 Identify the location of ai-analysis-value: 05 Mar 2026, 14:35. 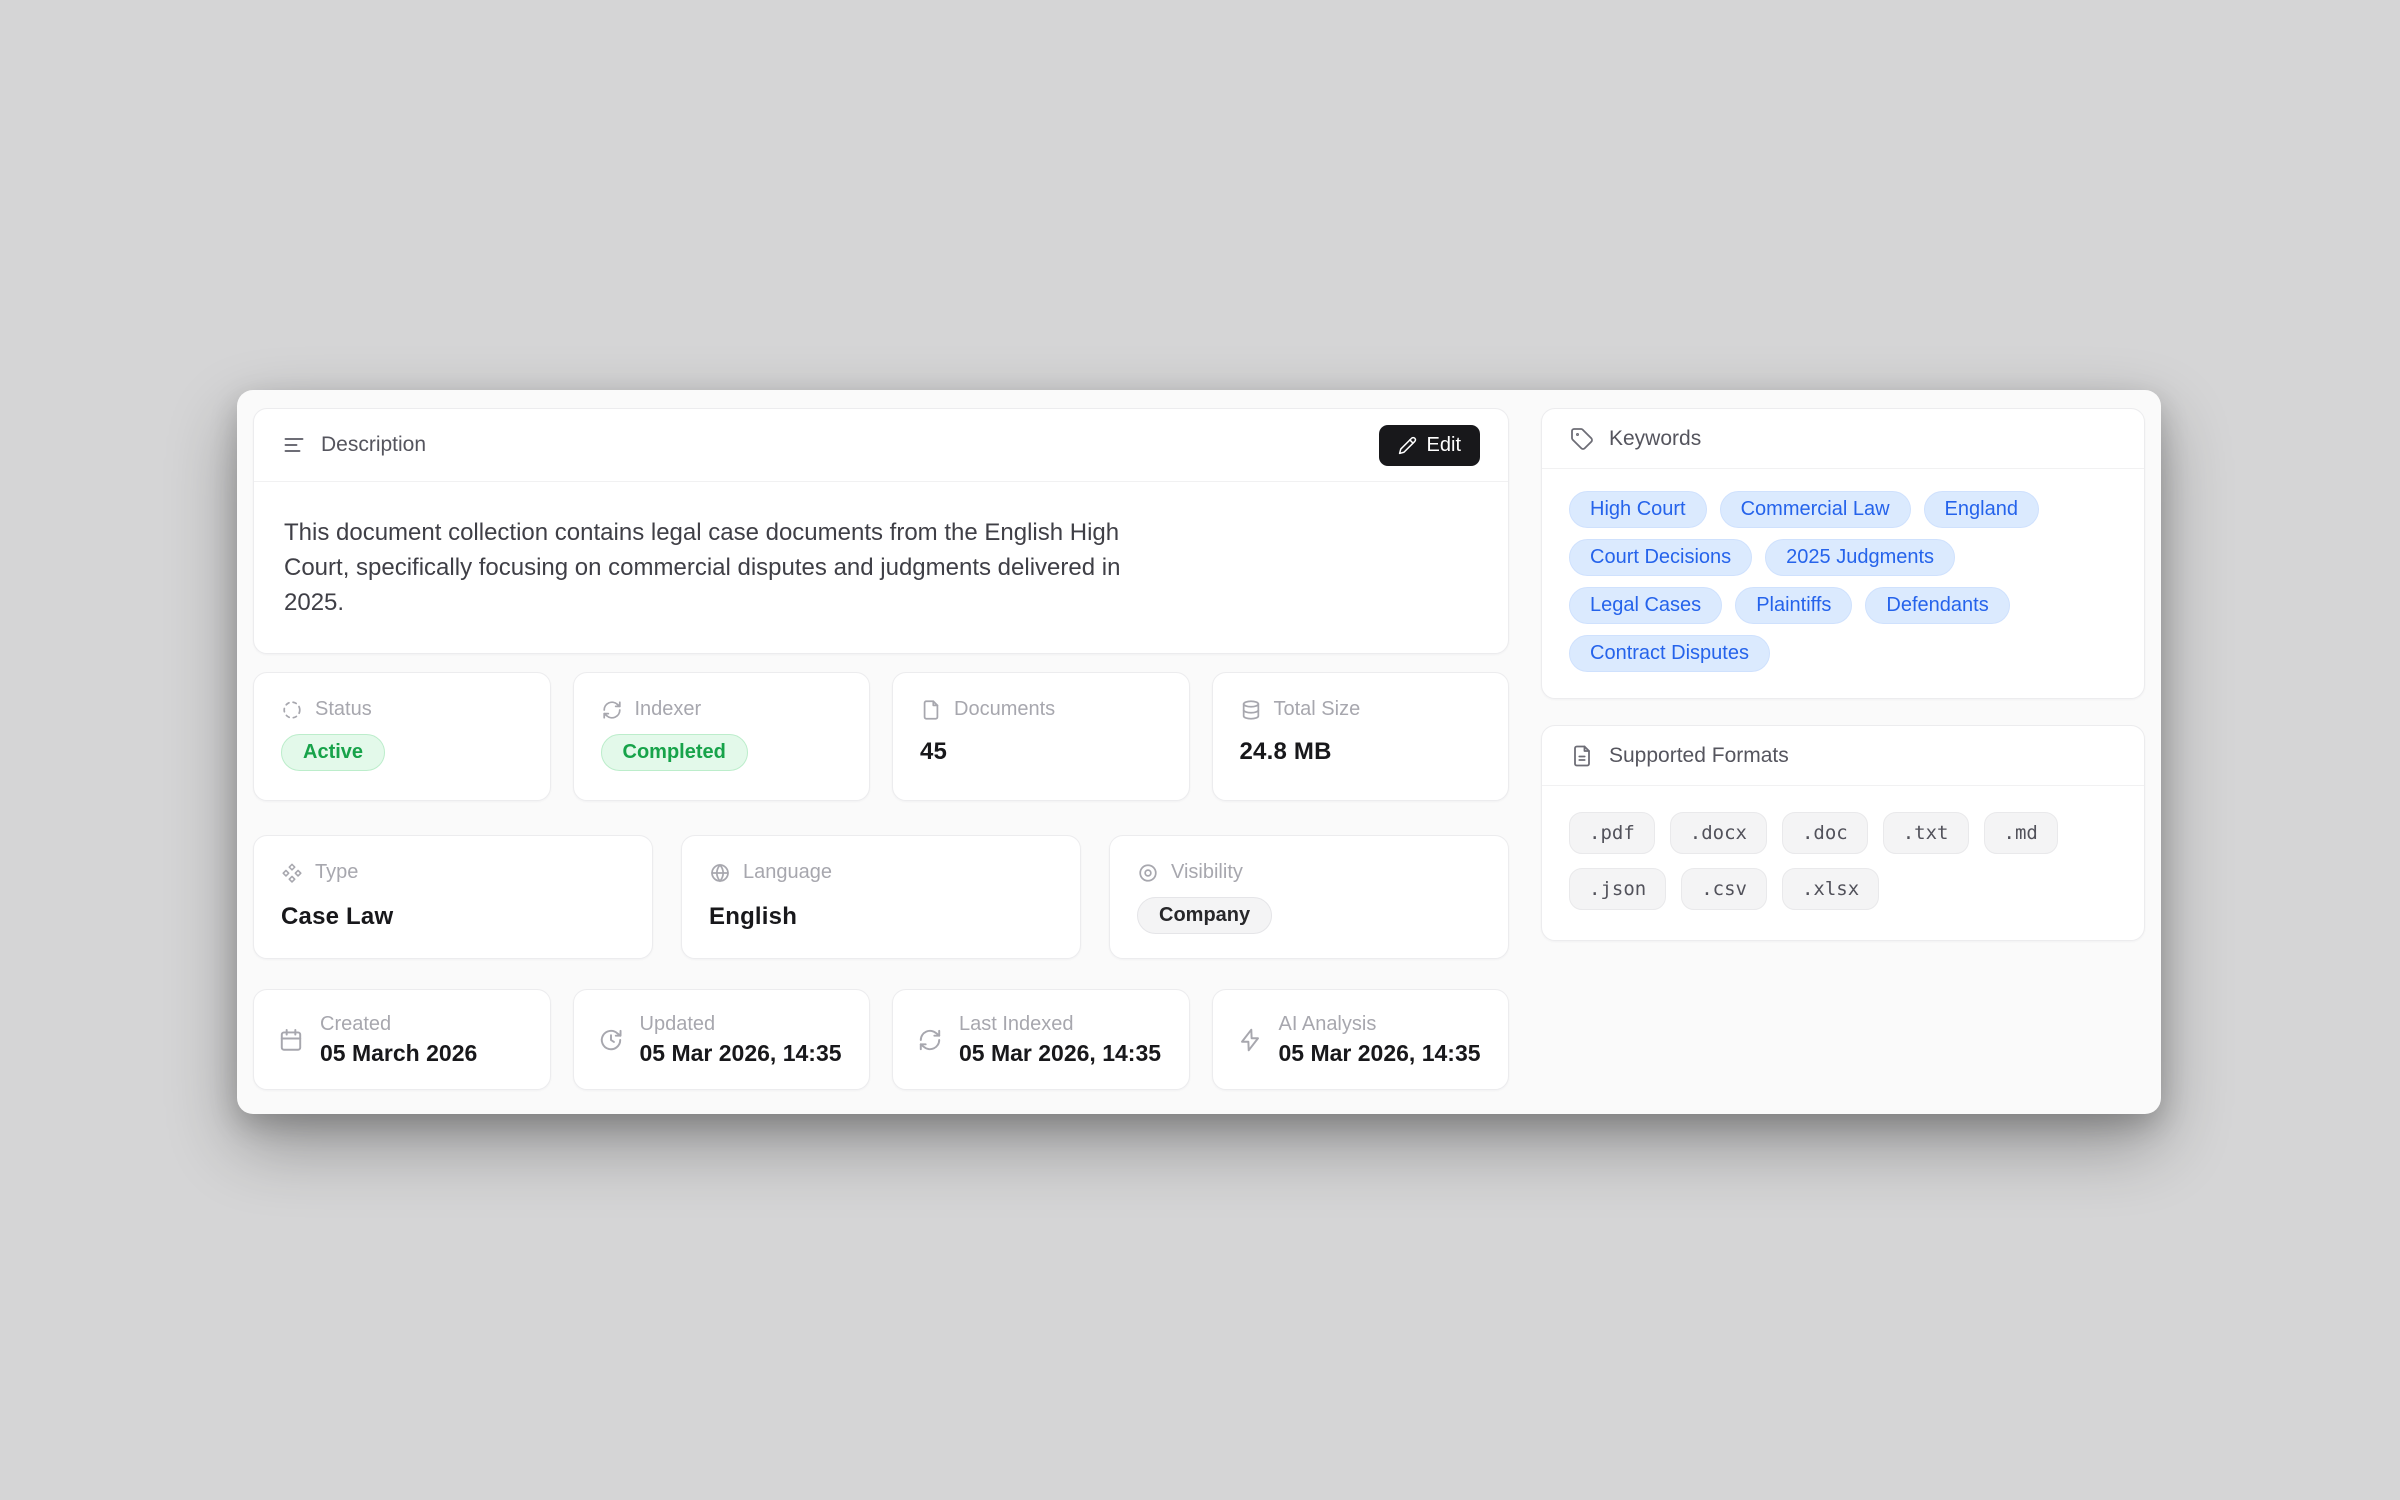
(1379, 1052).